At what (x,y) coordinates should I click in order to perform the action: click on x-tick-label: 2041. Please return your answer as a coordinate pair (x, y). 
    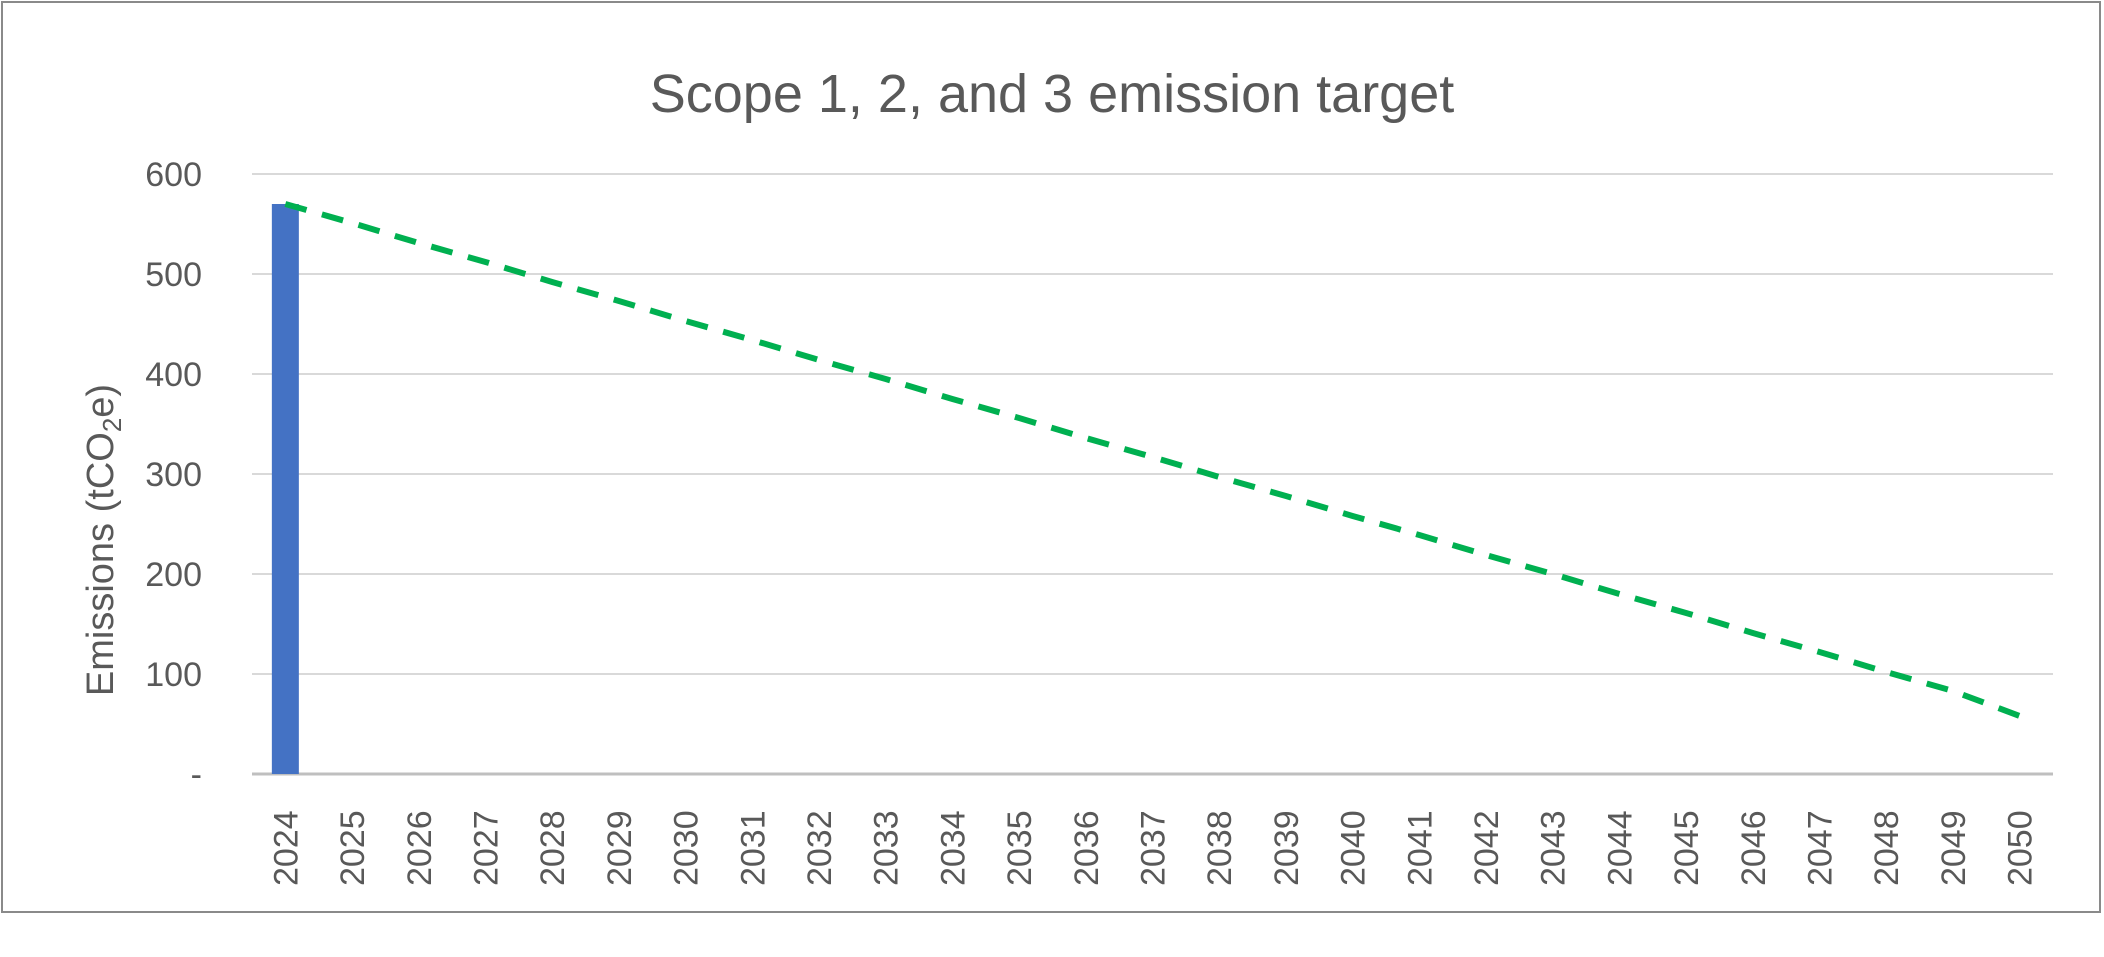
    Looking at the image, I should click on (1420, 848).